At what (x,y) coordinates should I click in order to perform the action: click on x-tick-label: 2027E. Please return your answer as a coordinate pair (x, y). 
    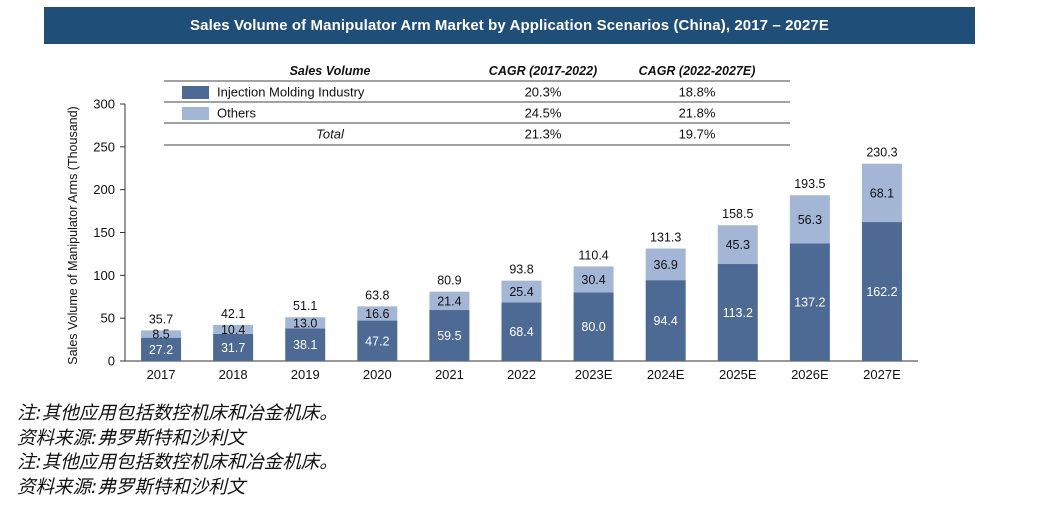
    Looking at the image, I should click on (882, 374).